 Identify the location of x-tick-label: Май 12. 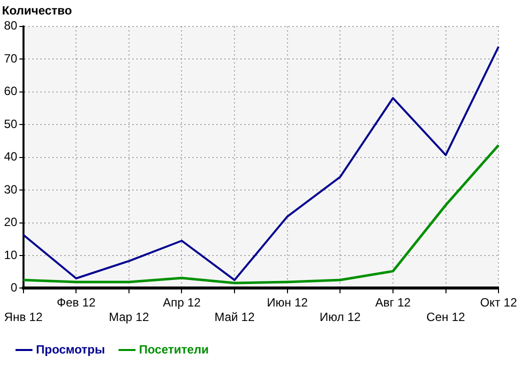
(234, 317).